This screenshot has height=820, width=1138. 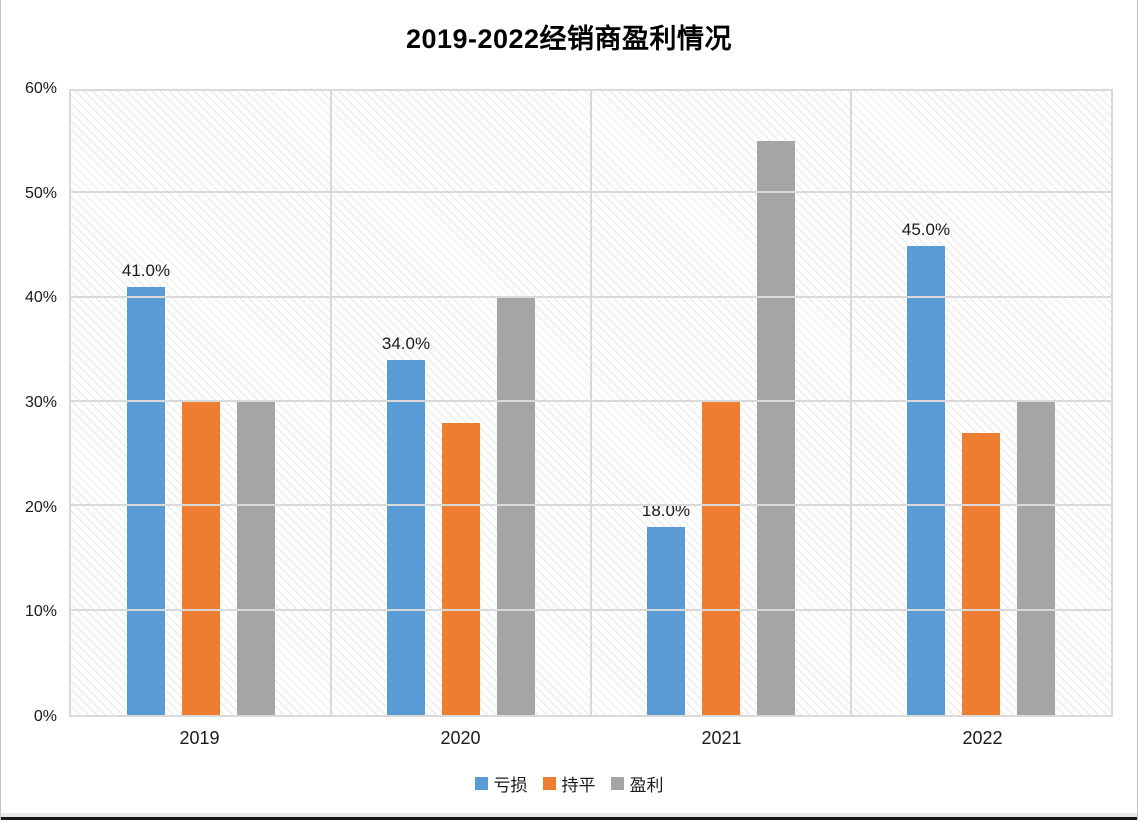 I want to click on y-axis: 0% 10% 20% 30% 40% 50% 60%, so click(x=29, y=402).